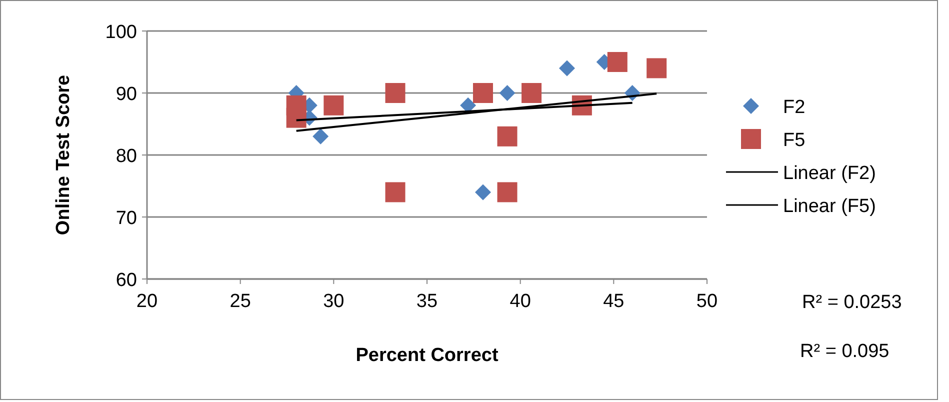  Describe the element at coordinates (829, 206) in the screenshot. I see `legend-label: Linear (F5)` at that location.